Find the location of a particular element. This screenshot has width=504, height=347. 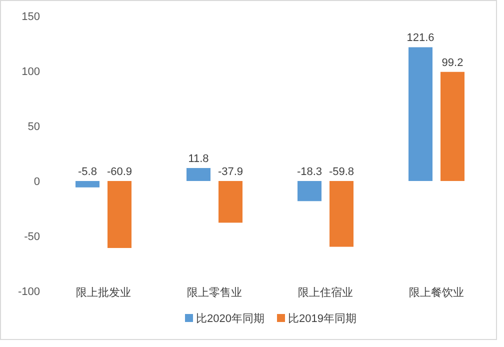

y-tick-label: 0 is located at coordinates (37, 182).